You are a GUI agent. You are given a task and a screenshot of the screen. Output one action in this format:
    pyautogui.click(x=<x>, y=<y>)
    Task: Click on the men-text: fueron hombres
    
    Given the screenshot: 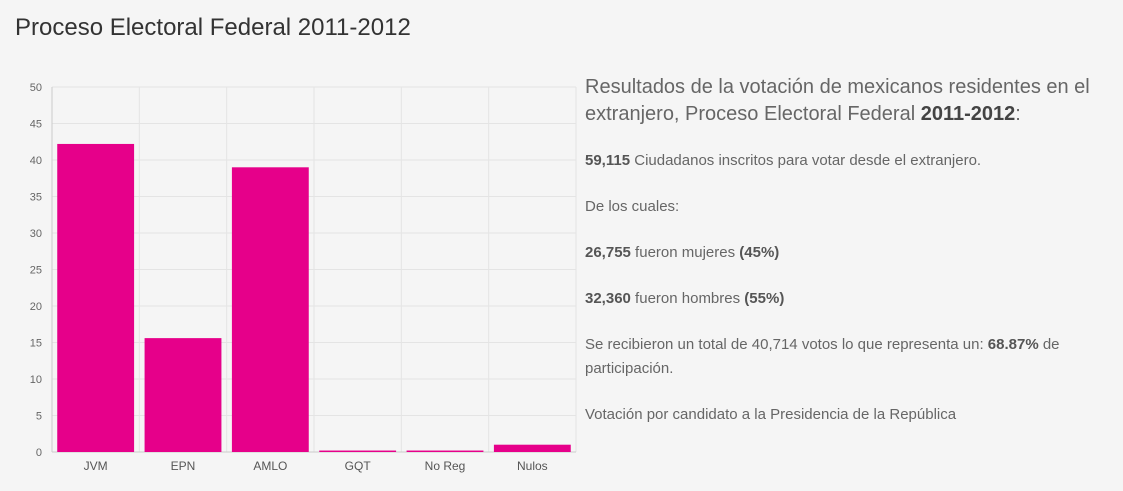 What is the action you would take?
    pyautogui.click(x=687, y=298)
    